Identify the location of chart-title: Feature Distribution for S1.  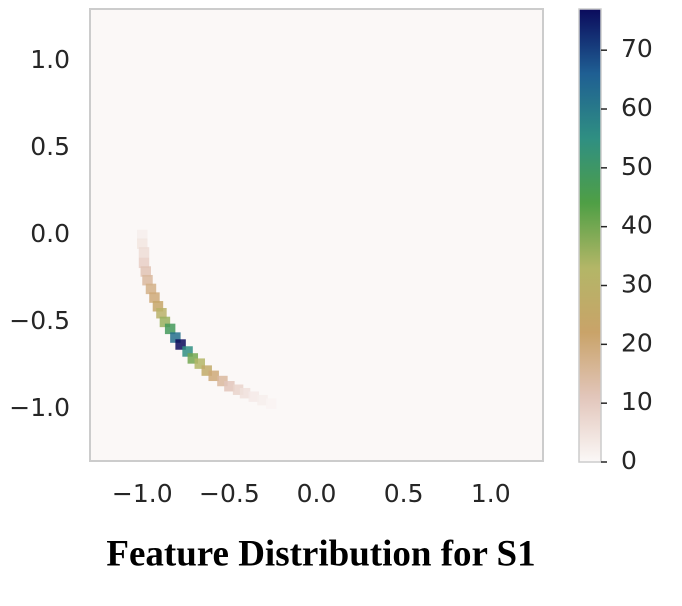
(320, 553).